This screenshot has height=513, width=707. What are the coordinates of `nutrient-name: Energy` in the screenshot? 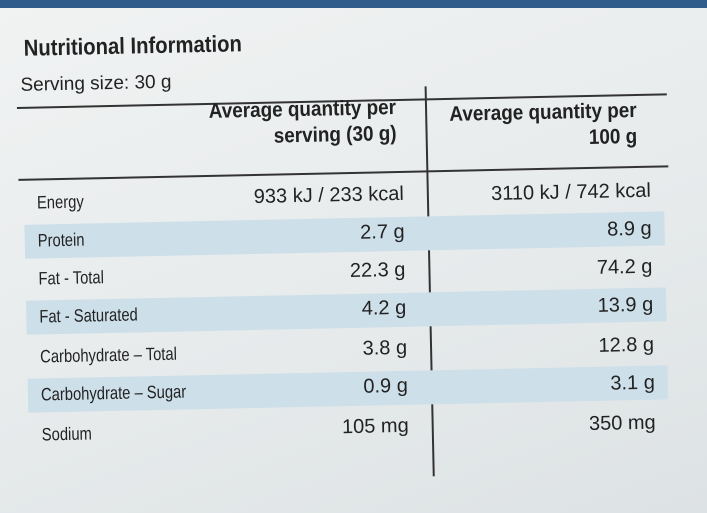 It's located at (60, 202).